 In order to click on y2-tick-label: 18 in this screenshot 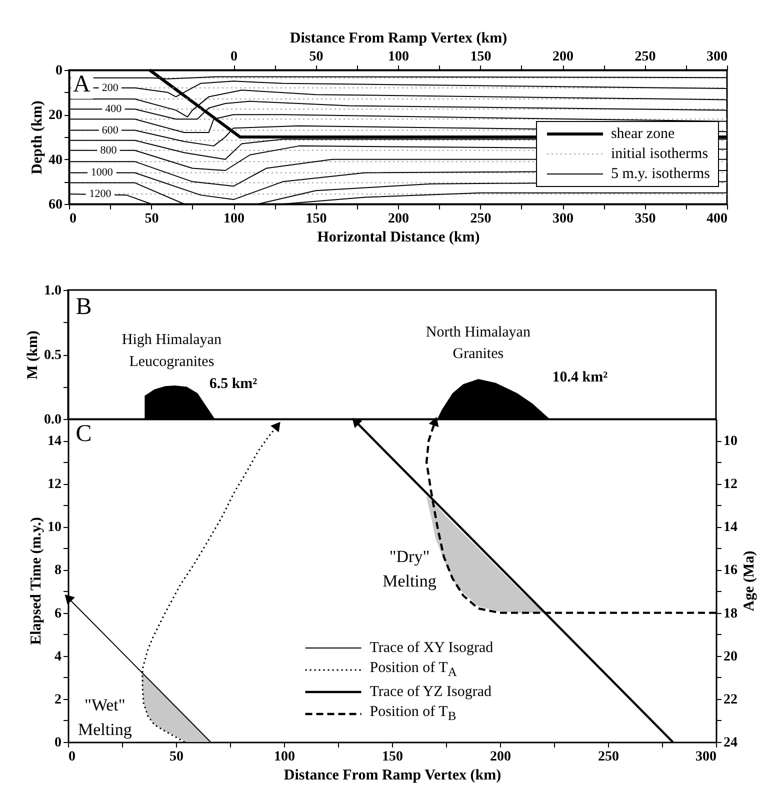, I will do `click(731, 614)`.